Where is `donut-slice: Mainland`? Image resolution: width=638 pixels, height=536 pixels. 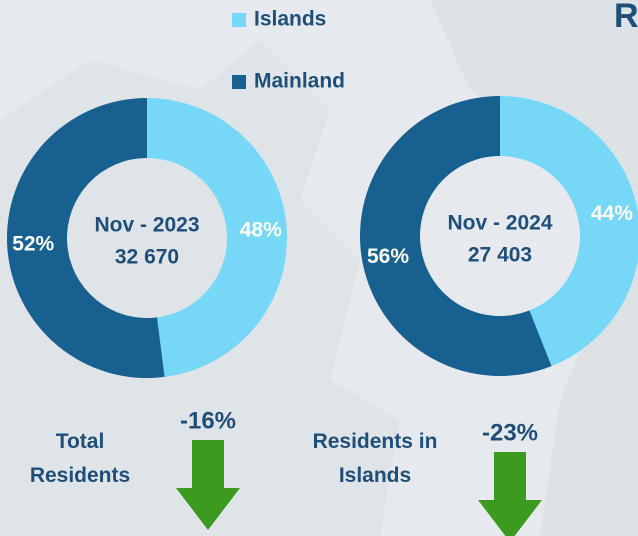
donut-slice: Mainland is located at coordinates (85, 238).